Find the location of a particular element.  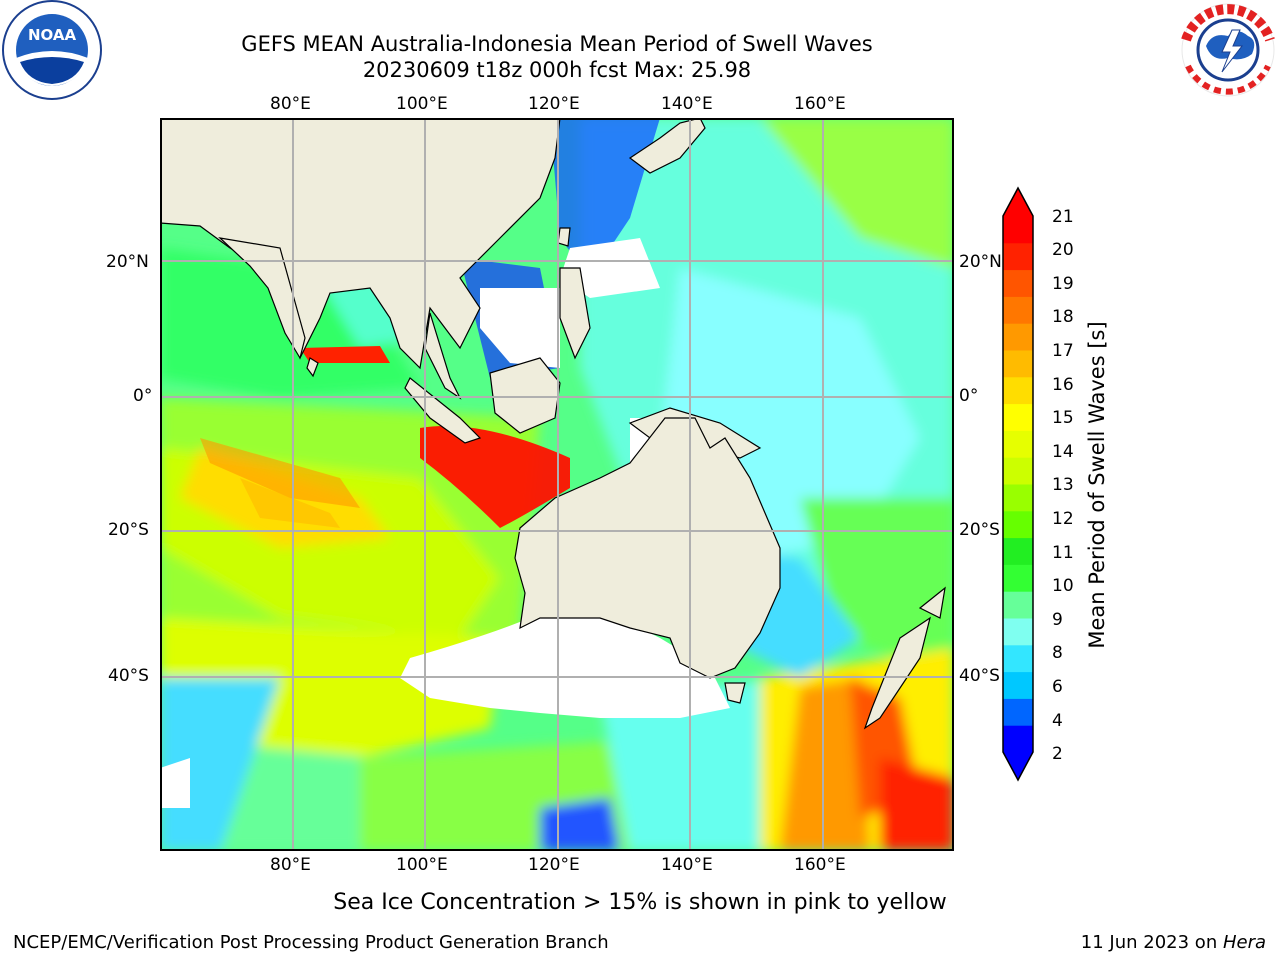

lon-tick-top-160: 160°E is located at coordinates (820, 104).